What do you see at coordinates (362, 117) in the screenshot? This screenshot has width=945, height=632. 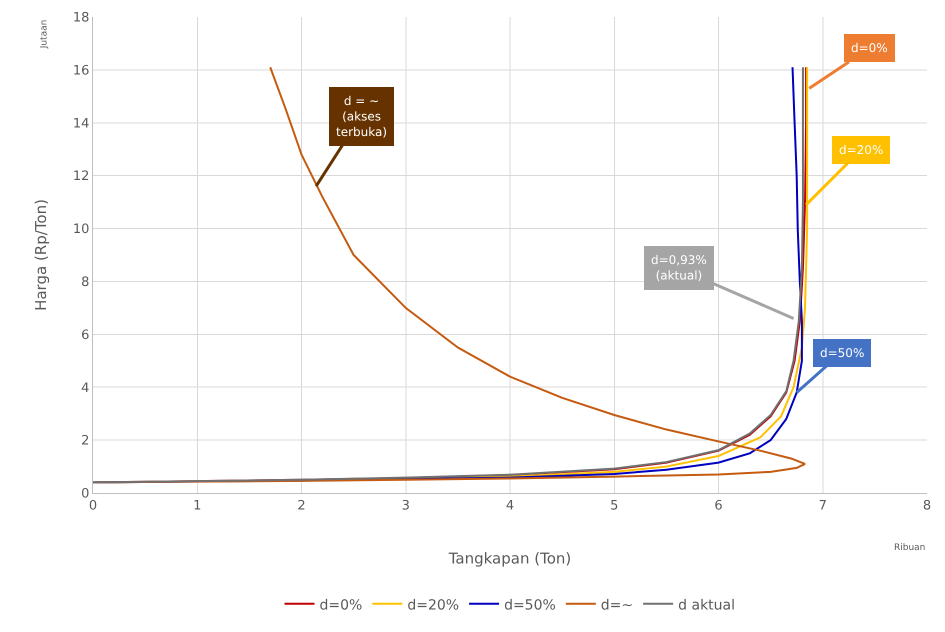 I see `annotation: d = ~ (akses terbuka)` at bounding box center [362, 117].